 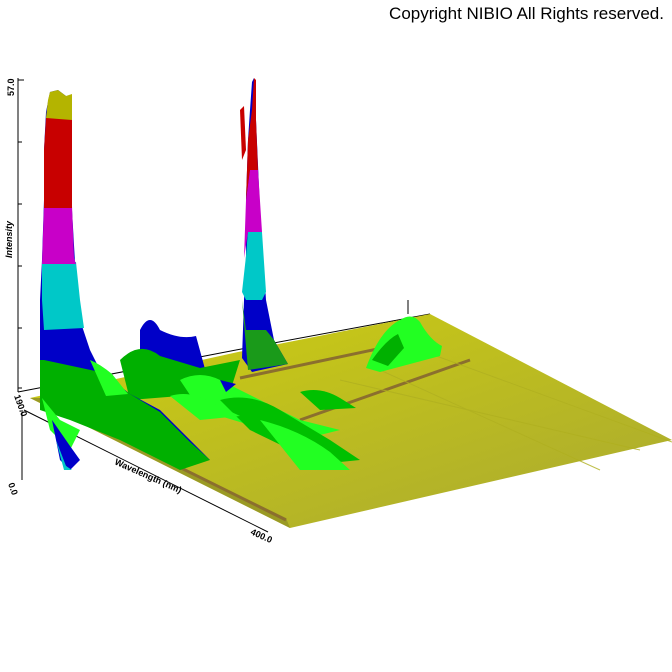 What do you see at coordinates (13, 488) in the screenshot?
I see `depth-tick-end: 0.0` at bounding box center [13, 488].